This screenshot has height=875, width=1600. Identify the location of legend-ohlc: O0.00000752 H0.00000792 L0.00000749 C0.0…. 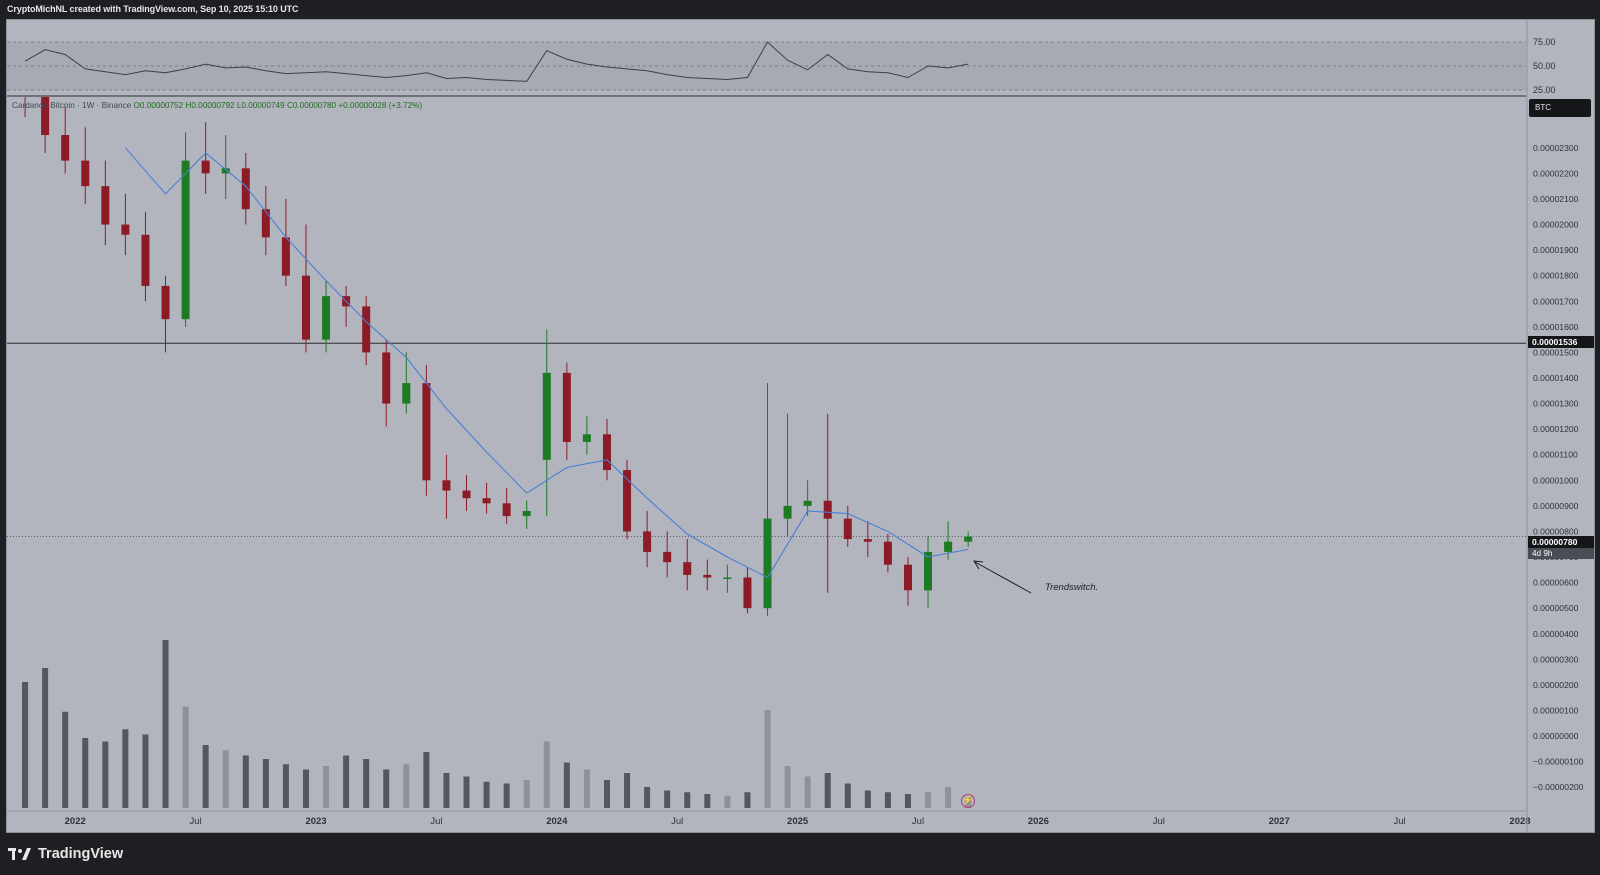
(278, 105).